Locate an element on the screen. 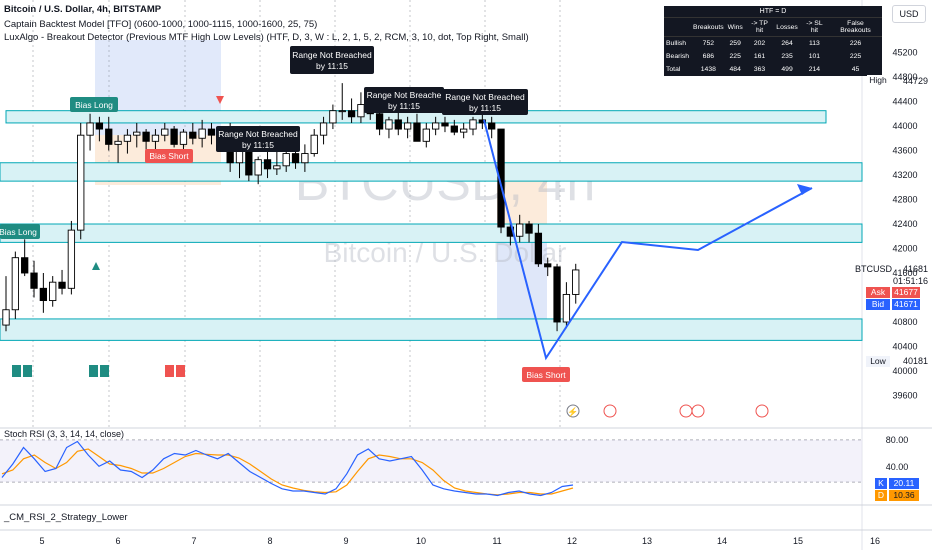 Image resolution: width=932 pixels, height=550 pixels. stats-cell: 264 is located at coordinates (787, 43).